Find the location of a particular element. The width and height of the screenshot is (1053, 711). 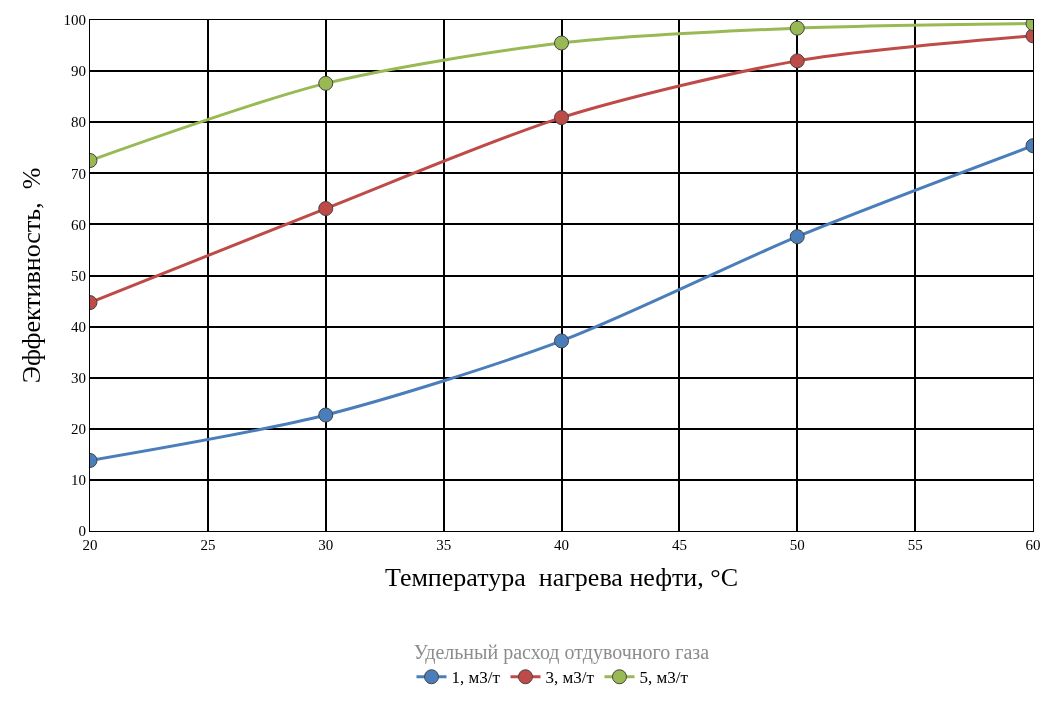

y-tick-label: 90 is located at coordinates (78, 71).